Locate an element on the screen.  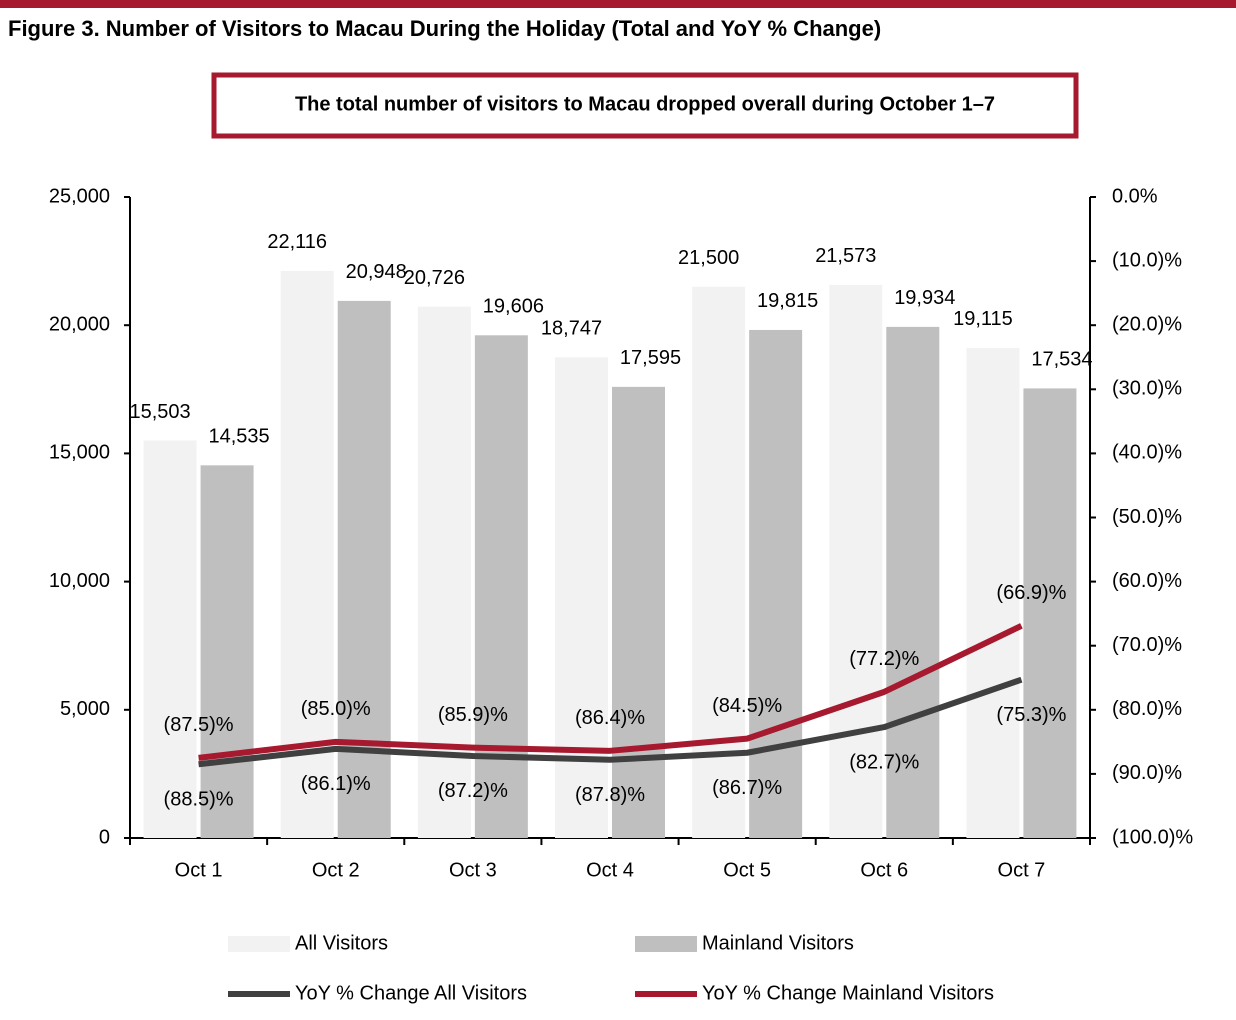
line-value-label: (87.5)% is located at coordinates (199, 725).